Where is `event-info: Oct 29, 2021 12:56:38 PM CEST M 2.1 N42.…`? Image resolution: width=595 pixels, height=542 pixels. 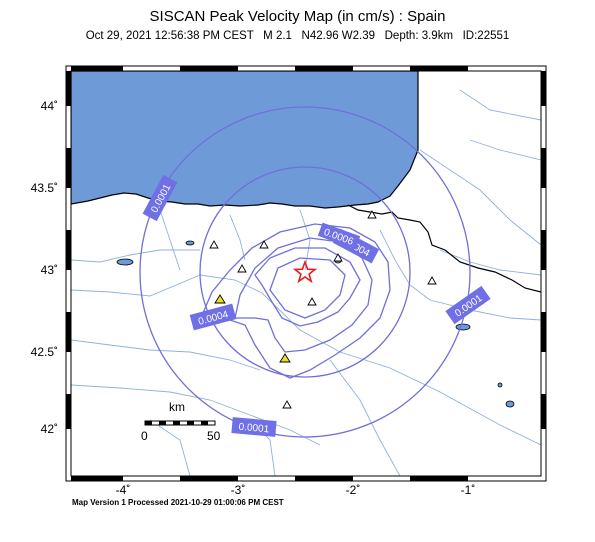
event-info: Oct 29, 2021 12:56:38 PM CEST M 2.1 N42.… is located at coordinates (297, 36).